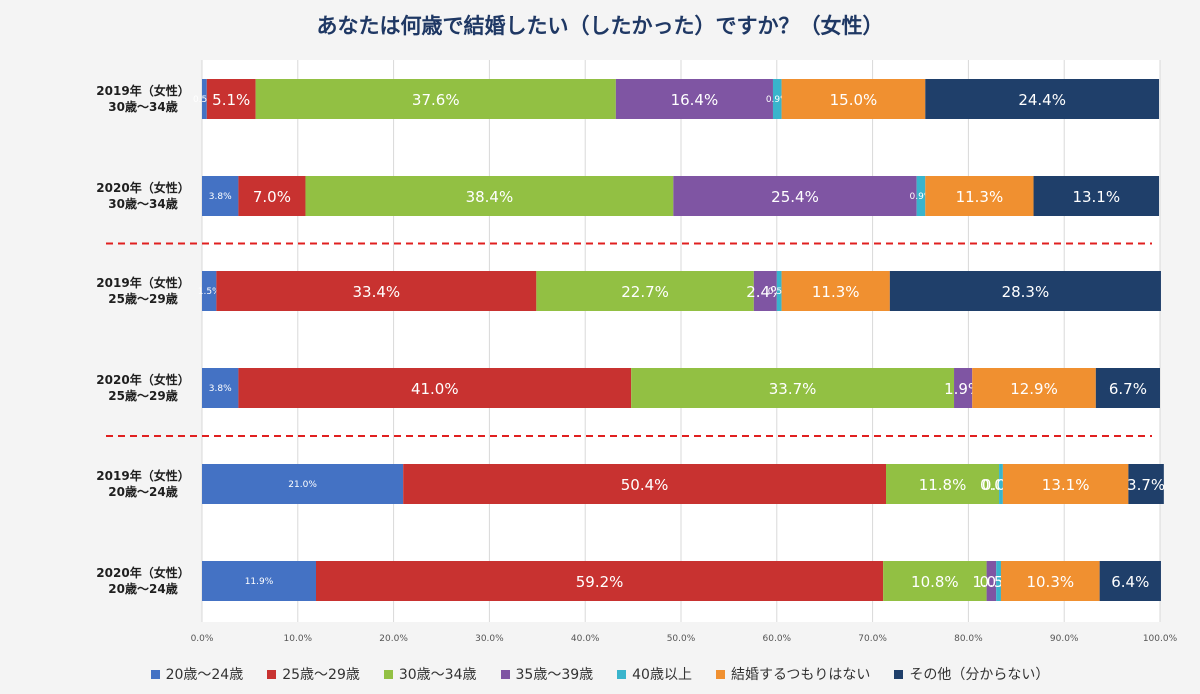 The width and height of the screenshot is (1200, 694). Describe the element at coordinates (968, 639) in the screenshot. I see `x-tick-label: 80.0%` at that location.